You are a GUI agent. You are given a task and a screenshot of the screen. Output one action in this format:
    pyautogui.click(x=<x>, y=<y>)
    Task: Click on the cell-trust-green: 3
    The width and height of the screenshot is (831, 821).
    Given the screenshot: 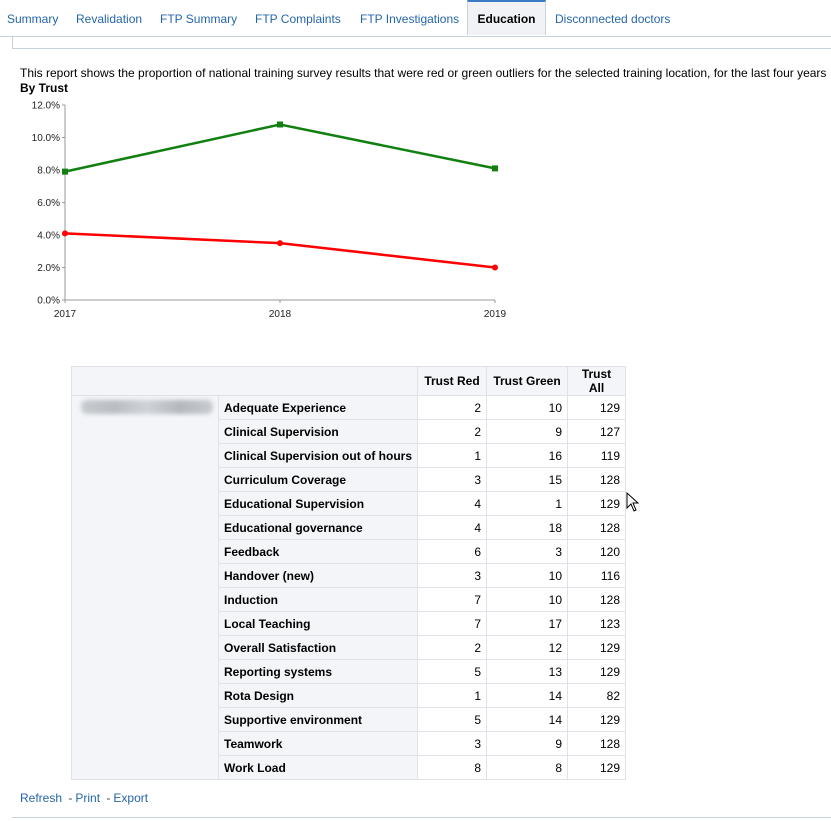 What is the action you would take?
    pyautogui.click(x=527, y=551)
    